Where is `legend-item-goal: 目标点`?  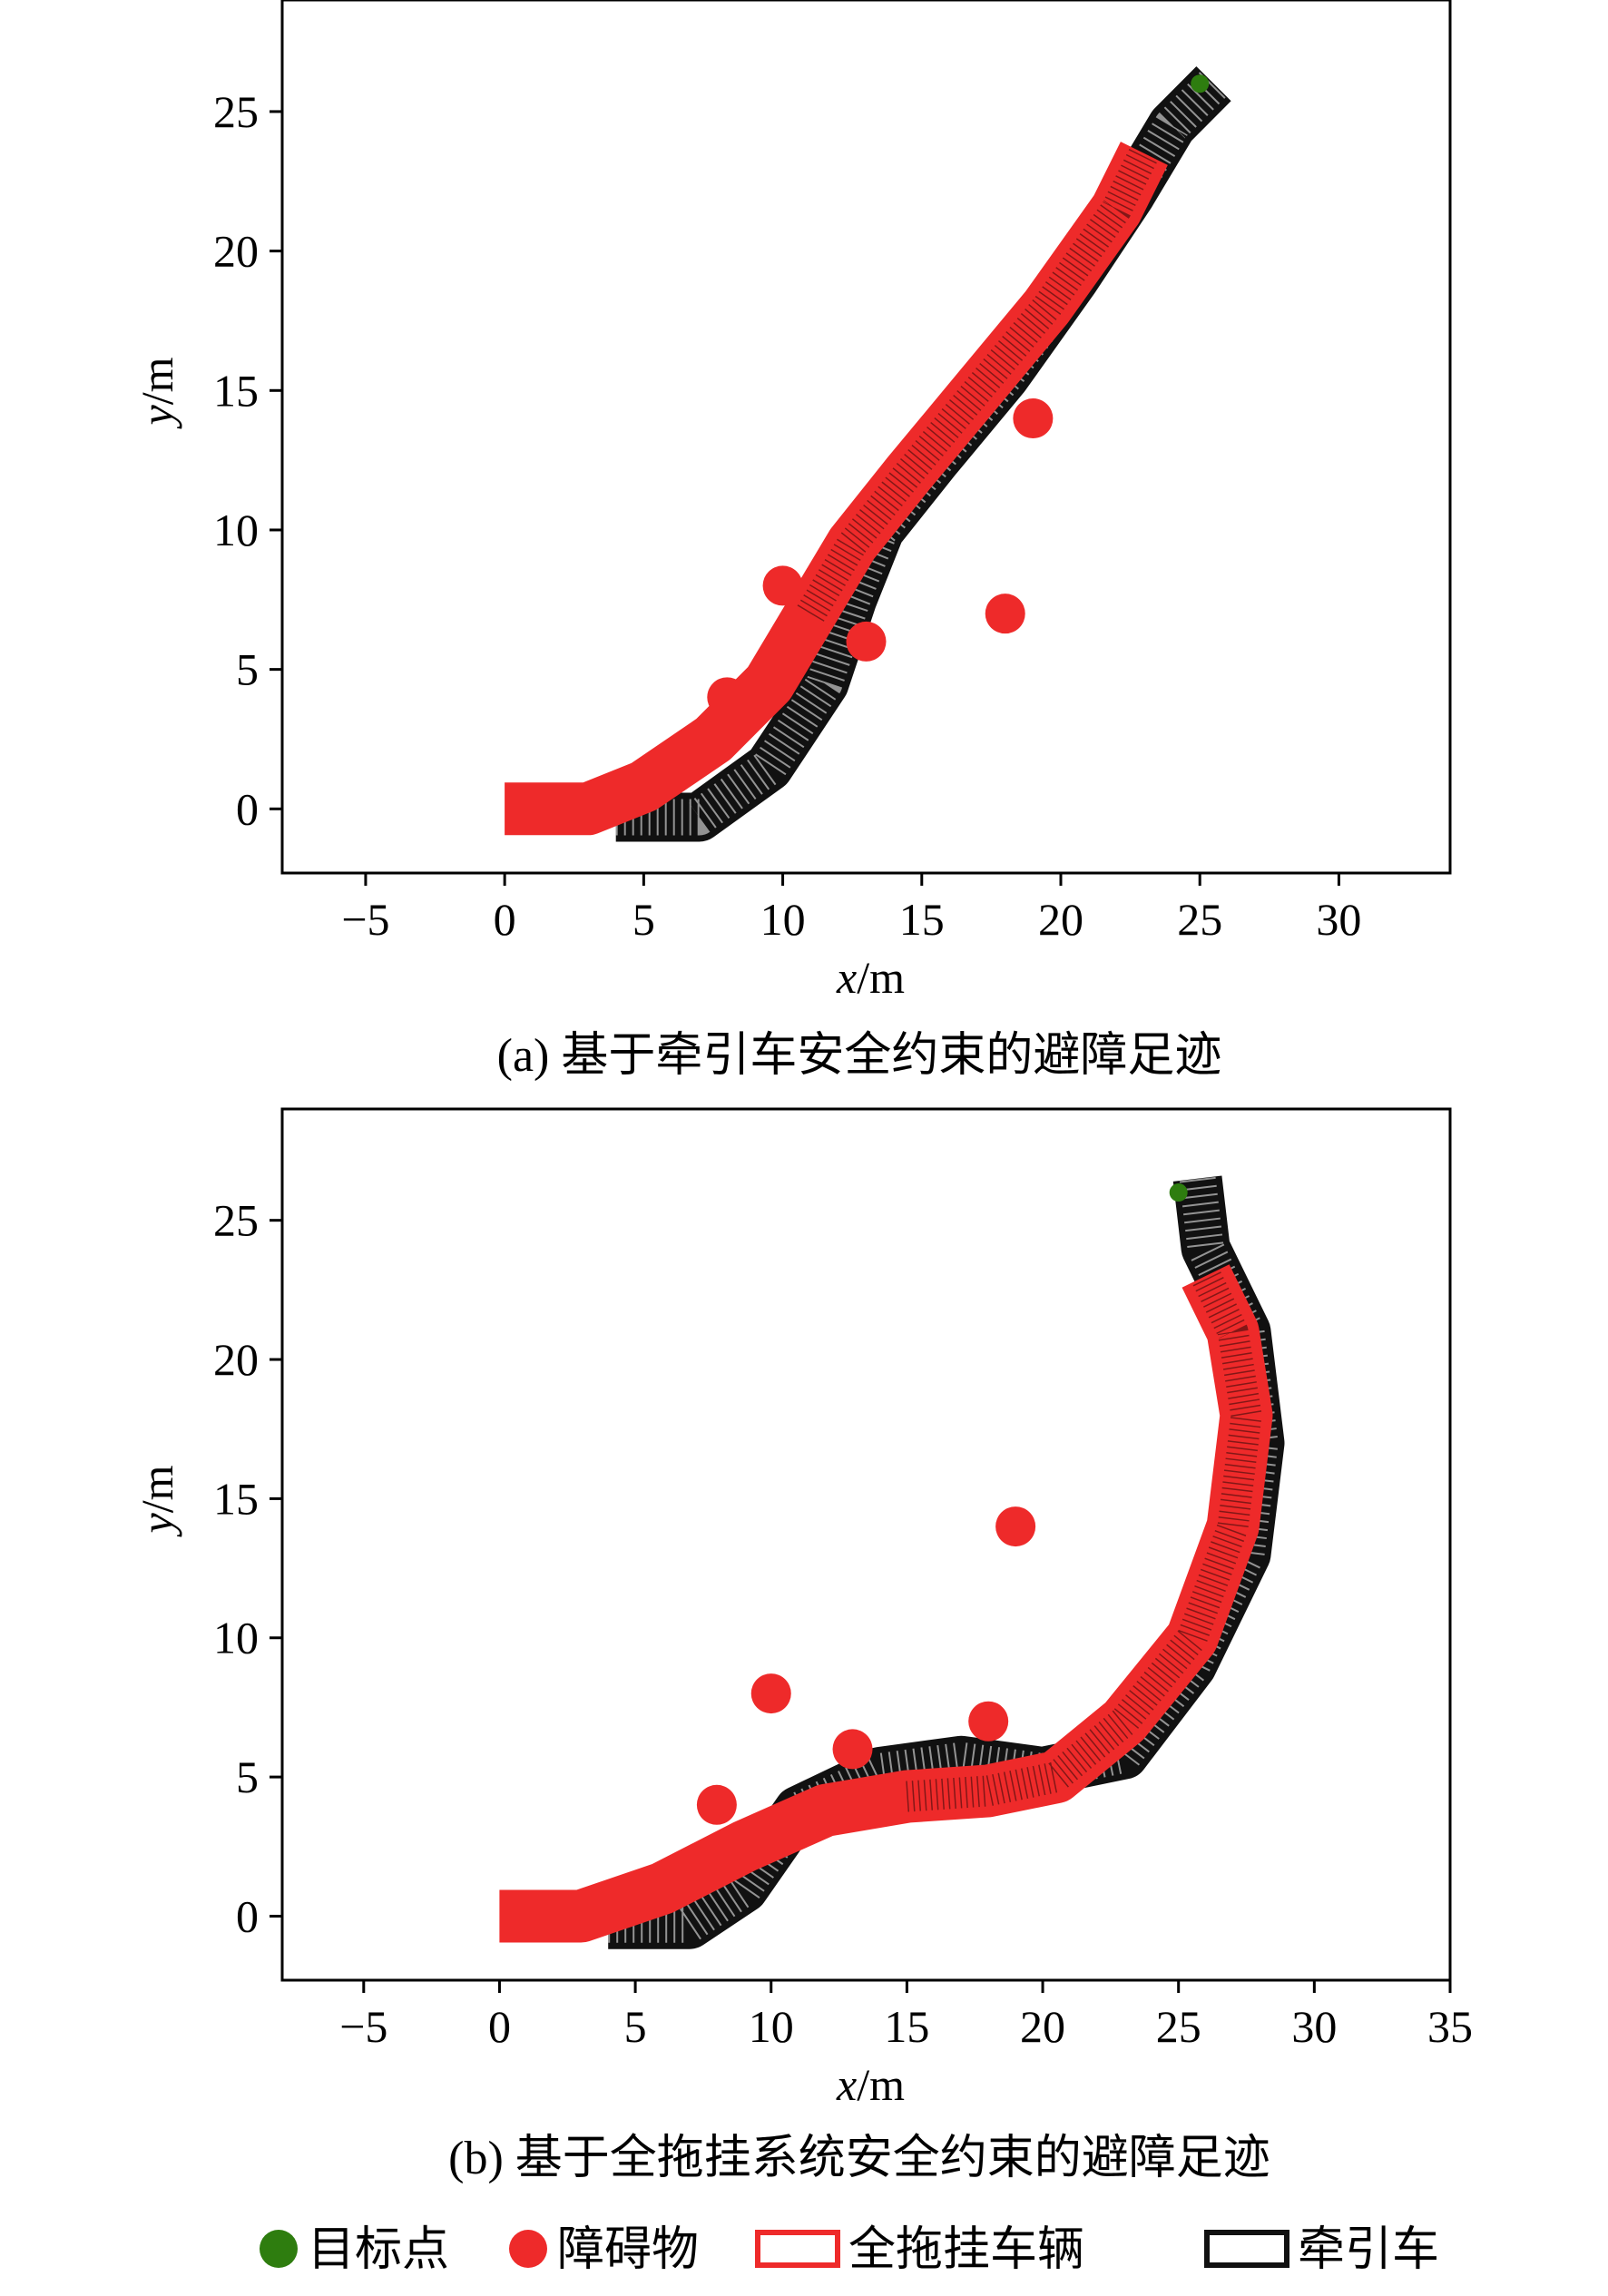
legend-item-goal: 目标点 is located at coordinates (355, 2250).